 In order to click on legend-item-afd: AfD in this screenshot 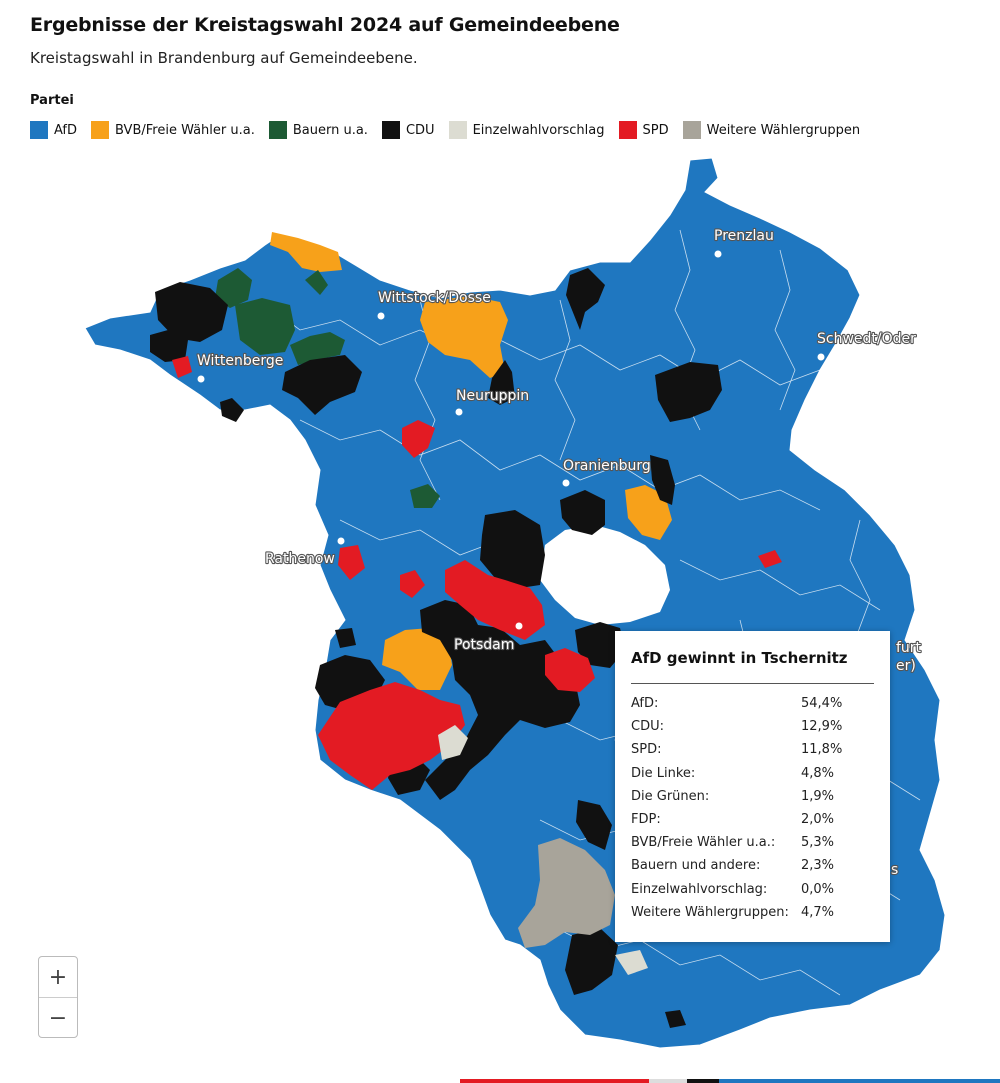, I will do `click(53, 130)`.